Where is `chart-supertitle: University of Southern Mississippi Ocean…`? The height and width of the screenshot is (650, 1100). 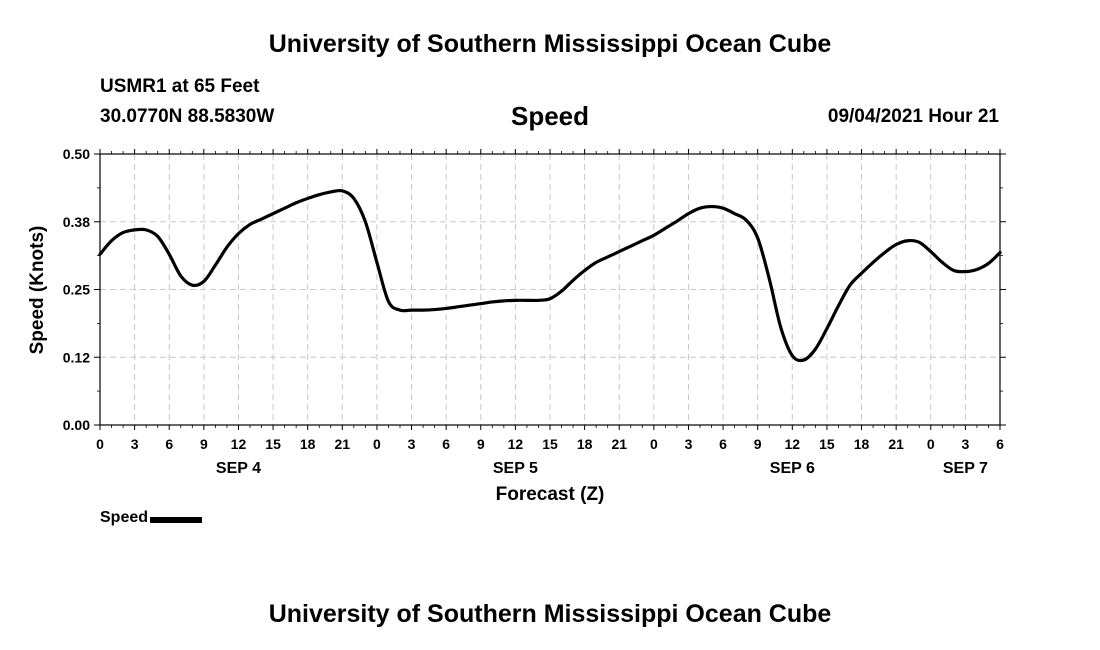
chart-supertitle: University of Southern Mississippi Ocean… is located at coordinates (550, 44).